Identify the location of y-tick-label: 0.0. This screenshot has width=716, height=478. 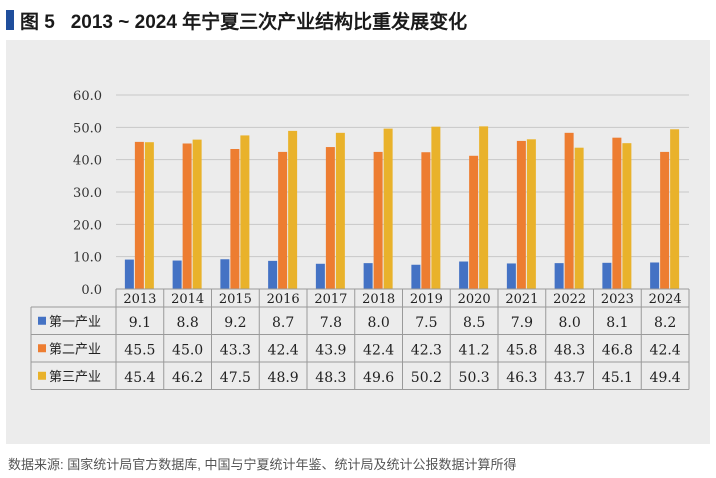
(91, 290).